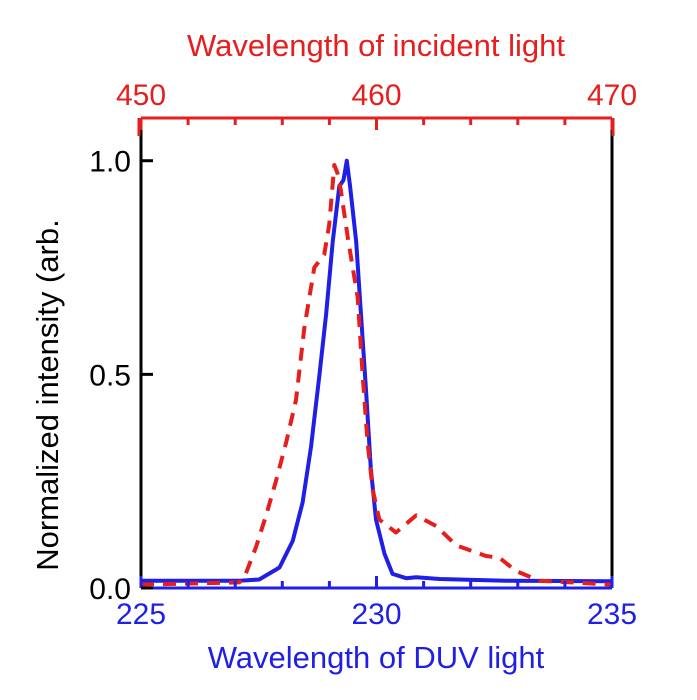 The width and height of the screenshot is (697, 700). Describe the element at coordinates (376, 614) in the screenshot. I see `x-bottom-tick-label: 230` at that location.